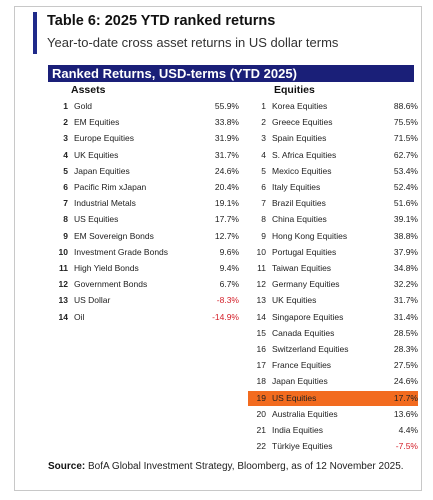  I want to click on equity-row: 19 US Equities 17.7%, so click(333, 398).